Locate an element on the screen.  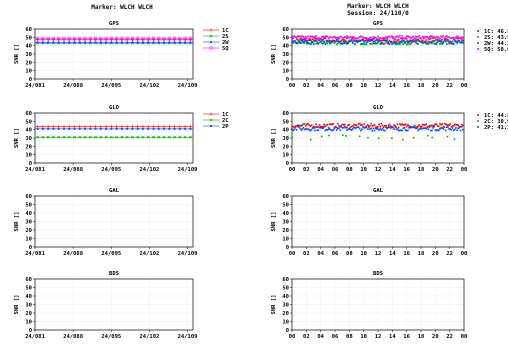
x-tick-label: 24/109 is located at coordinates (188, 254).